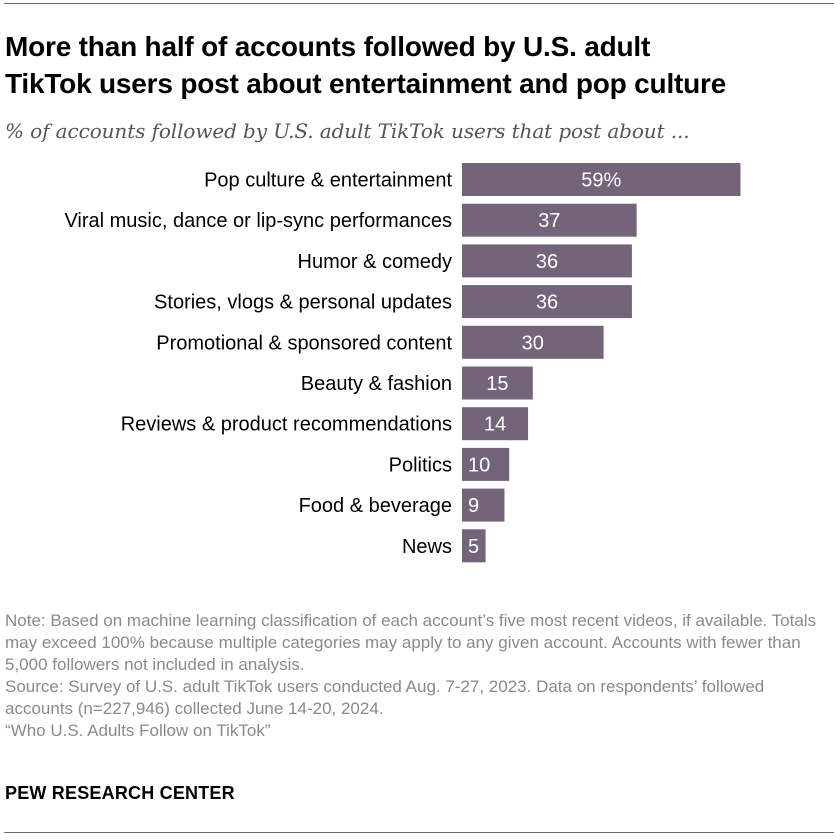 The image size is (840, 840). I want to click on value-label: 30, so click(533, 343).